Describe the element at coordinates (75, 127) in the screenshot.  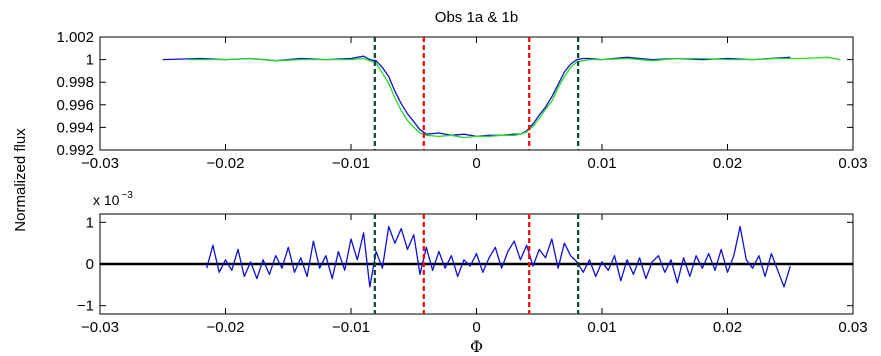
I see `y-tick-label: 0.994` at that location.